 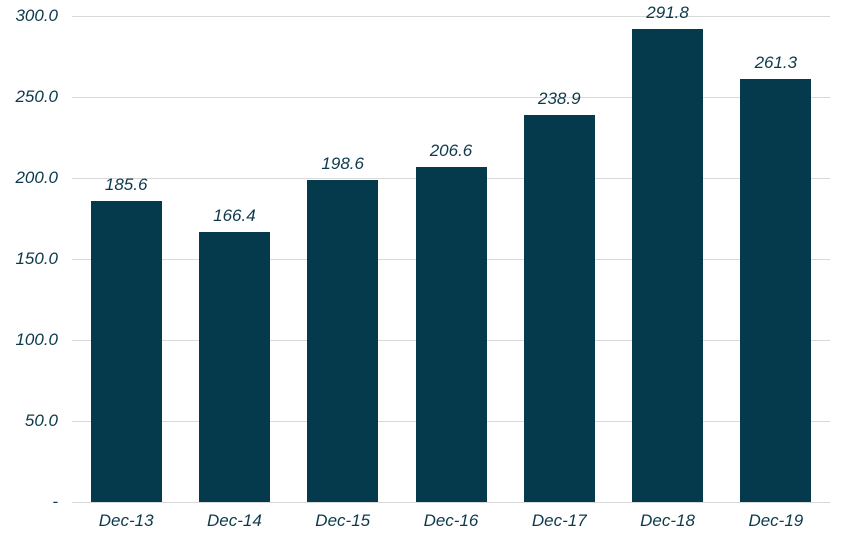 What do you see at coordinates (36, 15) in the screenshot?
I see `y-tick-label: 300.0` at bounding box center [36, 15].